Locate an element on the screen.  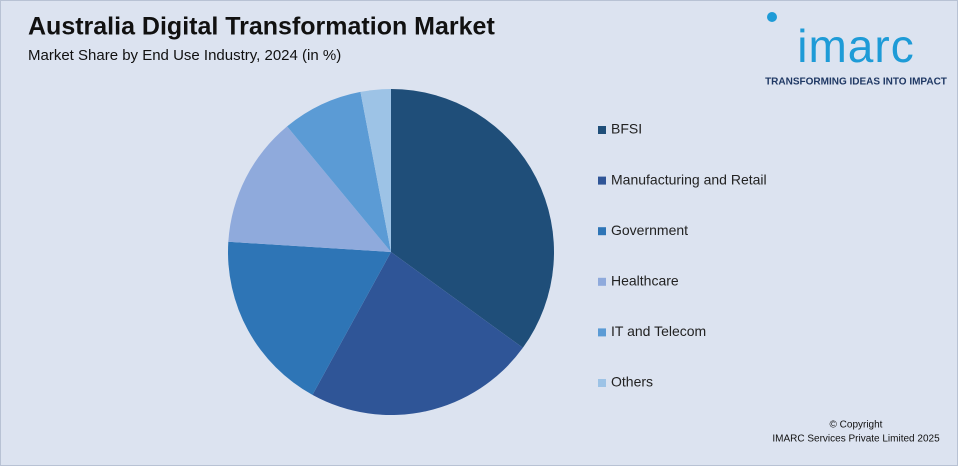
legend-label: Others is located at coordinates (632, 382).